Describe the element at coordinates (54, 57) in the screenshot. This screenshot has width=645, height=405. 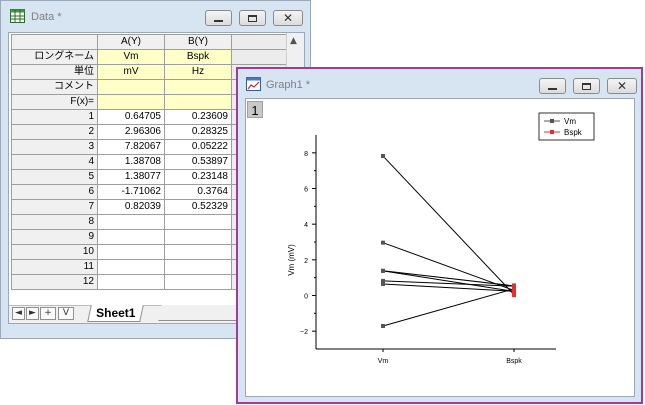
I see `meta-label-longname: ロングネーム` at that location.